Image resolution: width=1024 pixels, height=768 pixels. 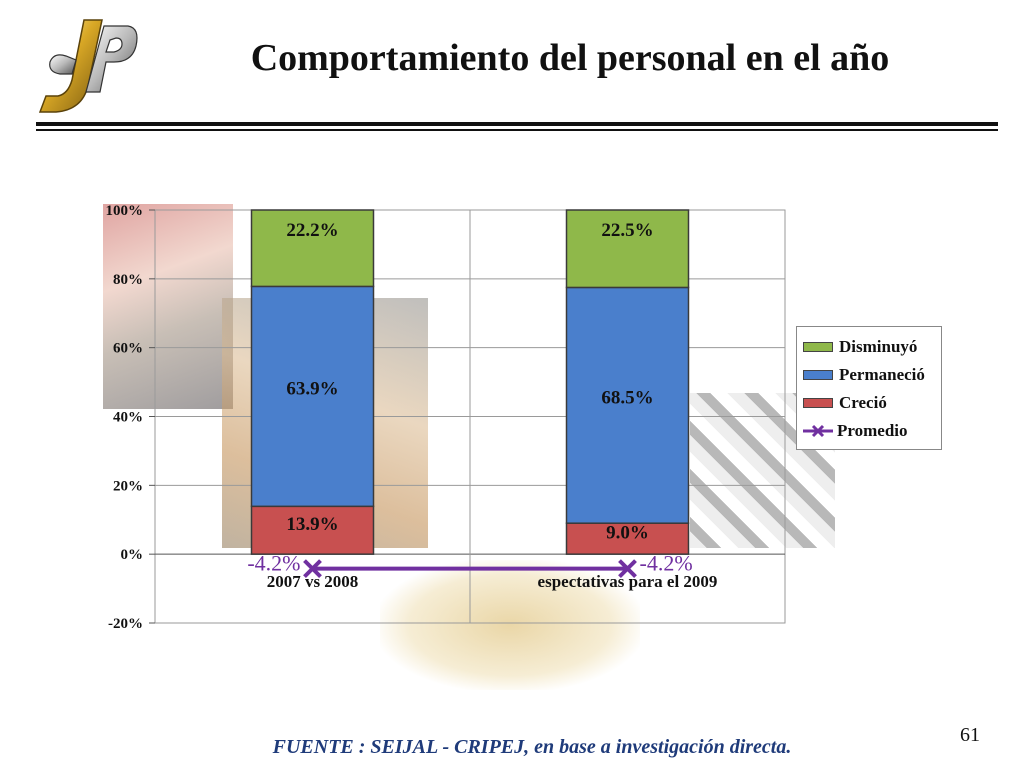 I want to click on title-divider-thick, so click(x=517, y=124).